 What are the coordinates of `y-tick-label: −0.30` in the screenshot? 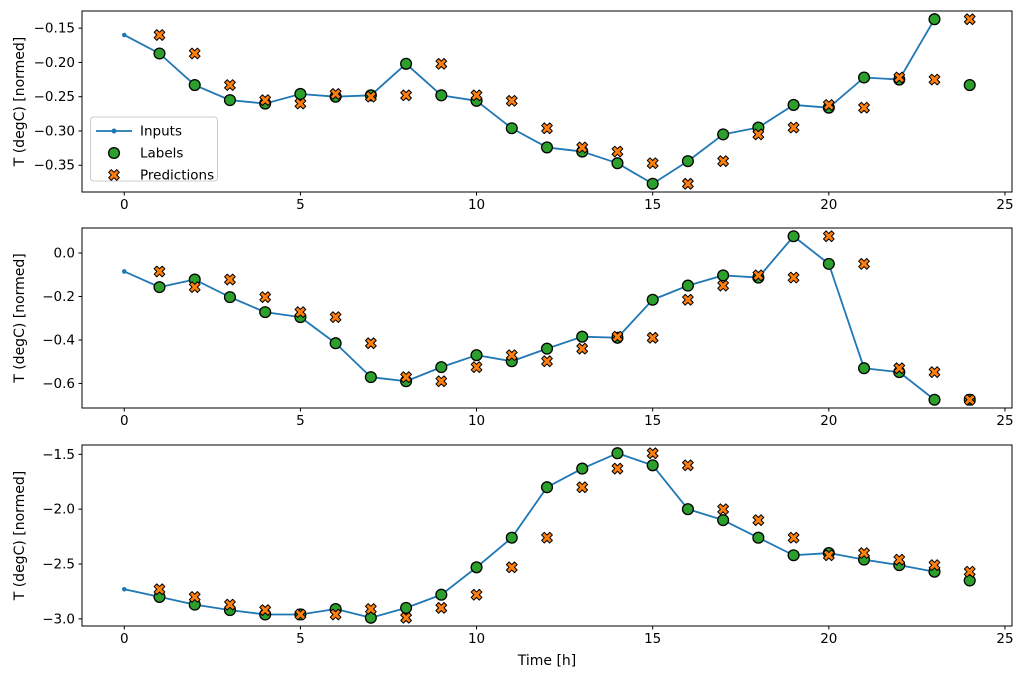 It's located at (54, 131).